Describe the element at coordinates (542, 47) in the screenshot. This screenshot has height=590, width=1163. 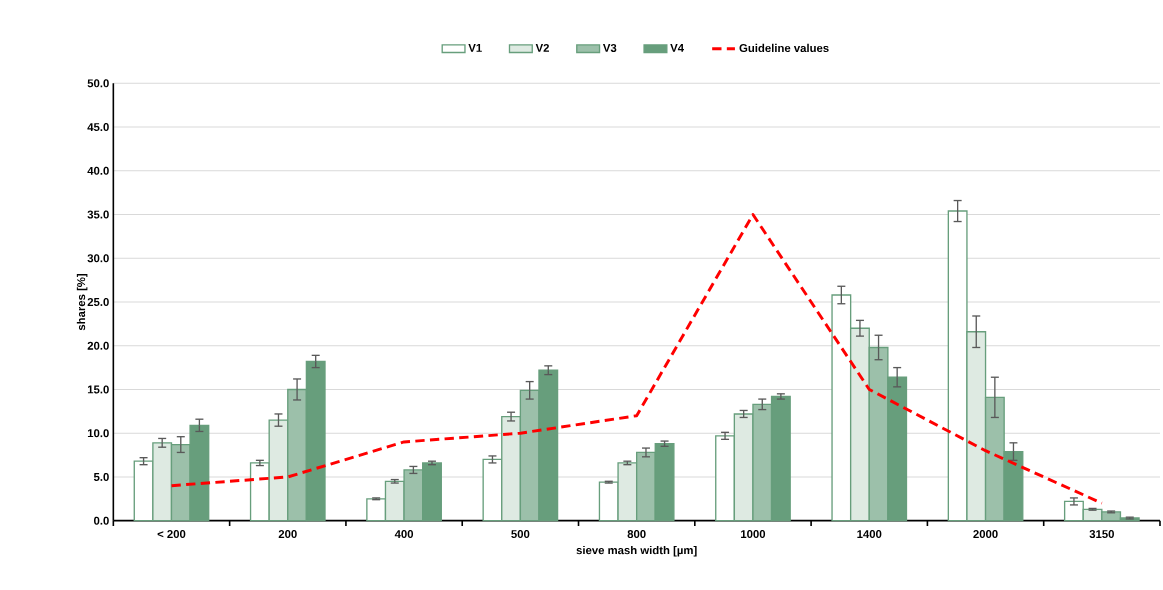
I see `legend-label: V2` at that location.